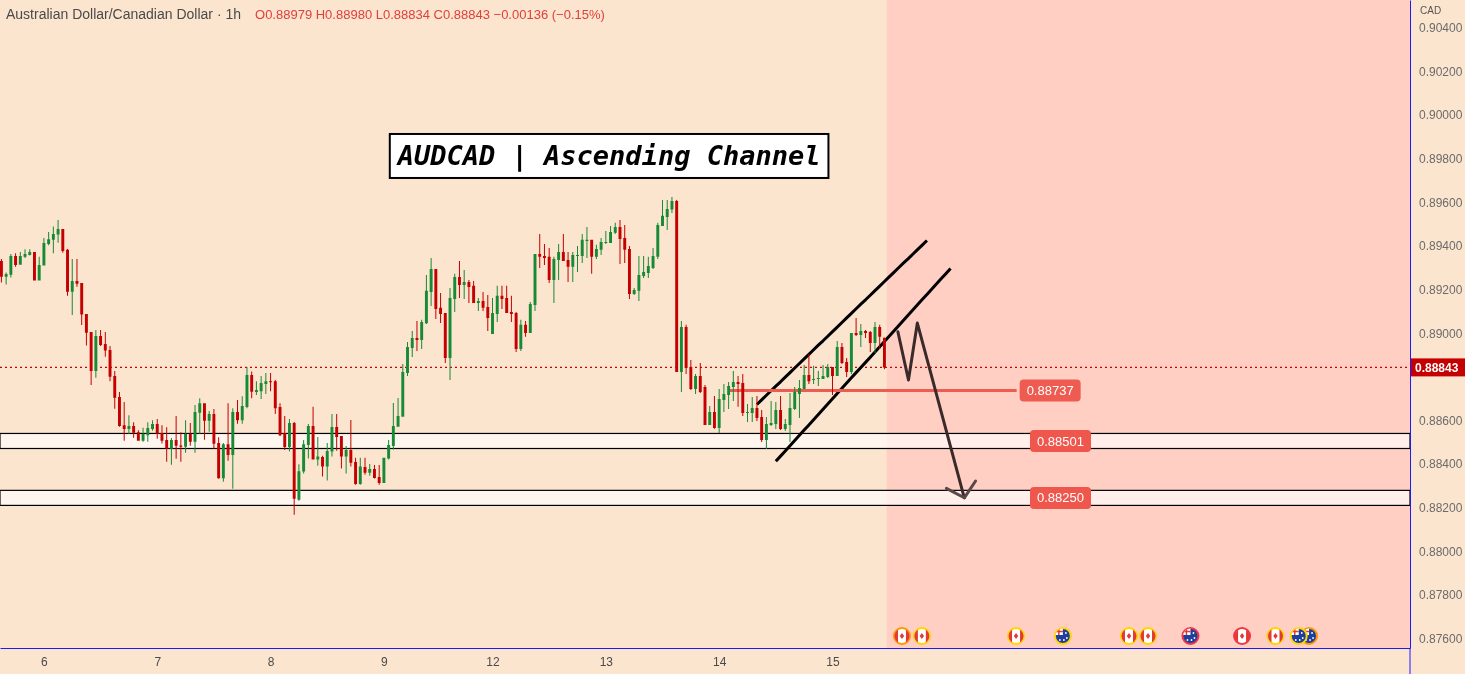  I want to click on x-tick-label: 7, so click(158, 661).